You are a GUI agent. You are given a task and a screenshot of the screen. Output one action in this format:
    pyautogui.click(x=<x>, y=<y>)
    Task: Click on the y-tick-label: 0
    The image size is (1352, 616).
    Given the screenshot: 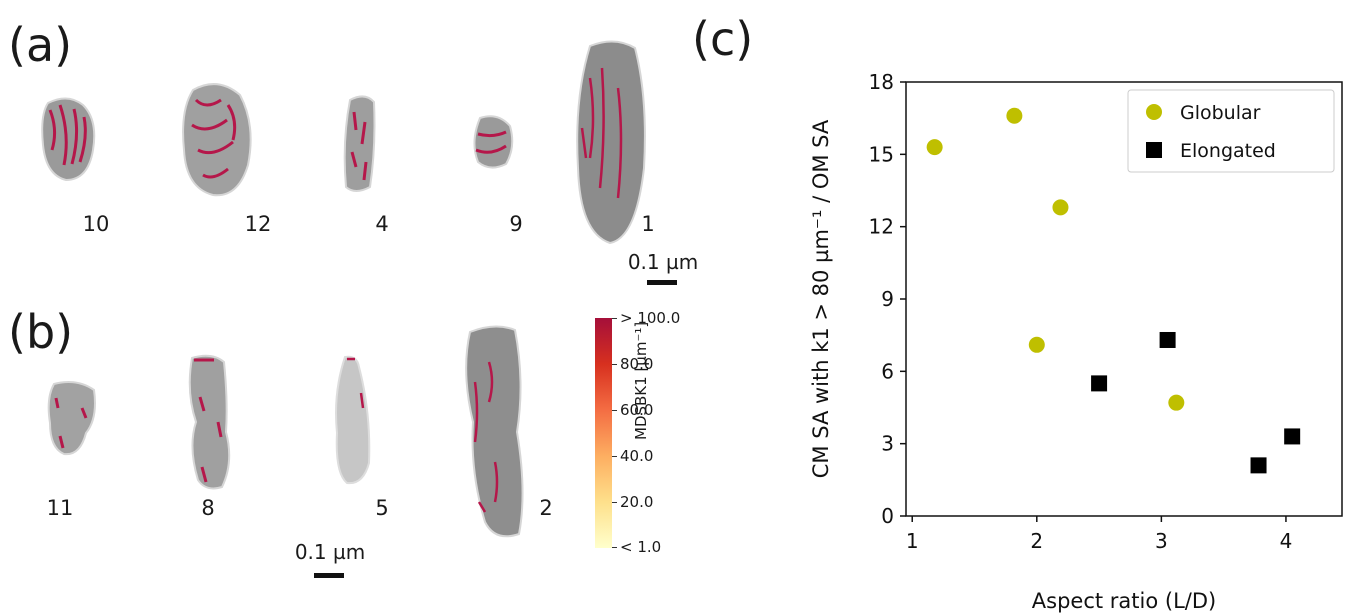 What is the action you would take?
    pyautogui.click(x=887, y=516)
    